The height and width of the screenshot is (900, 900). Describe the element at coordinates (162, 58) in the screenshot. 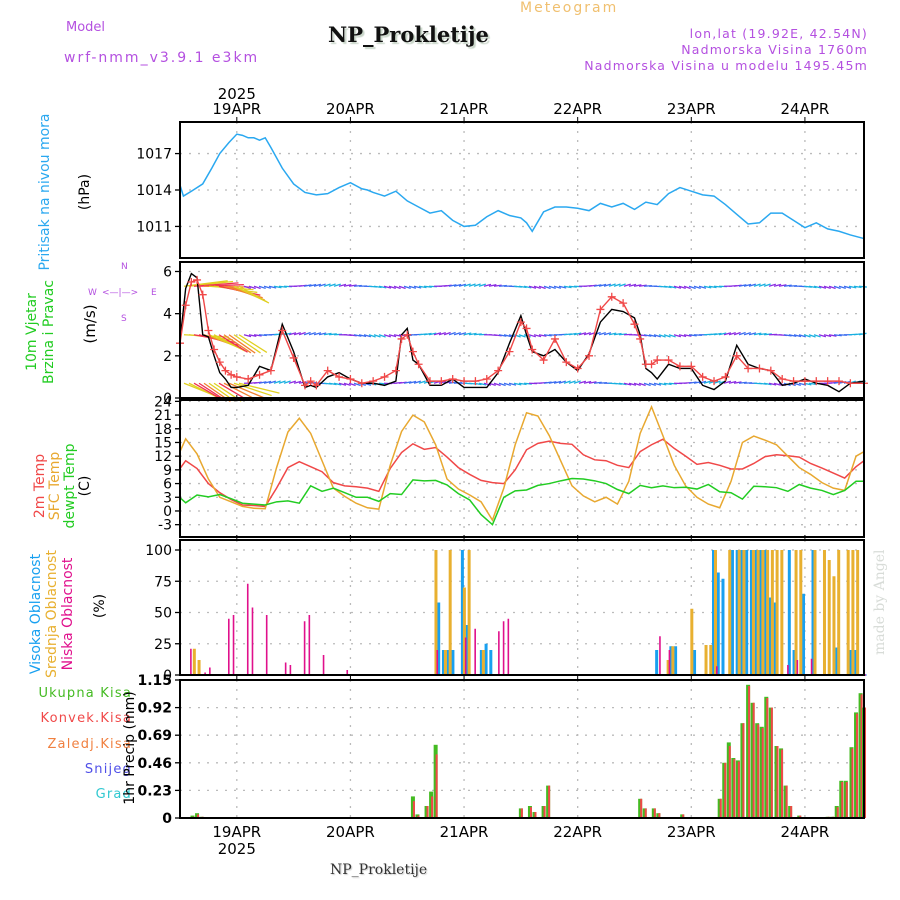

I see `model-name: wrf-nmm_v3.9.1 e3km` at that location.